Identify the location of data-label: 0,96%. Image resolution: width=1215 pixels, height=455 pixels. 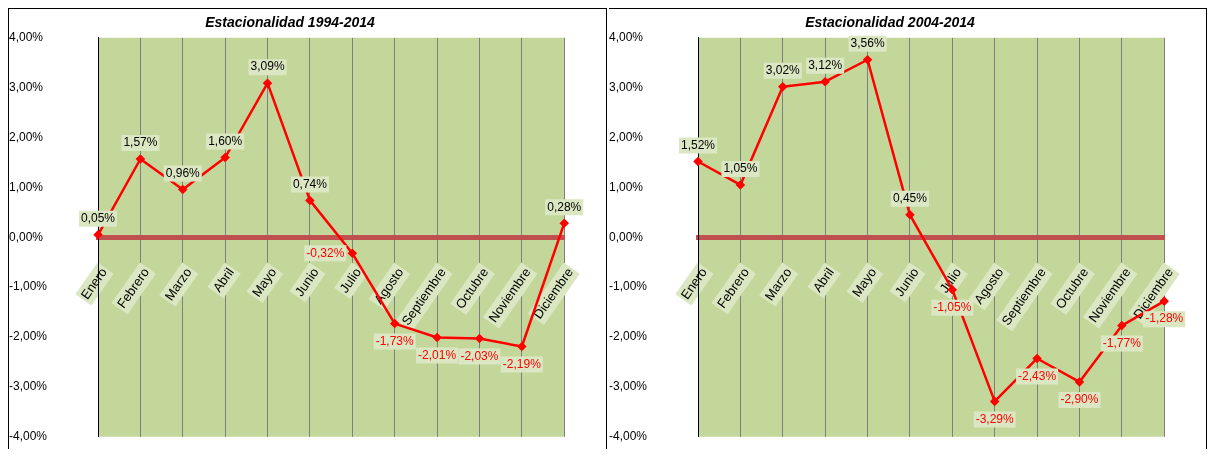
(183, 172).